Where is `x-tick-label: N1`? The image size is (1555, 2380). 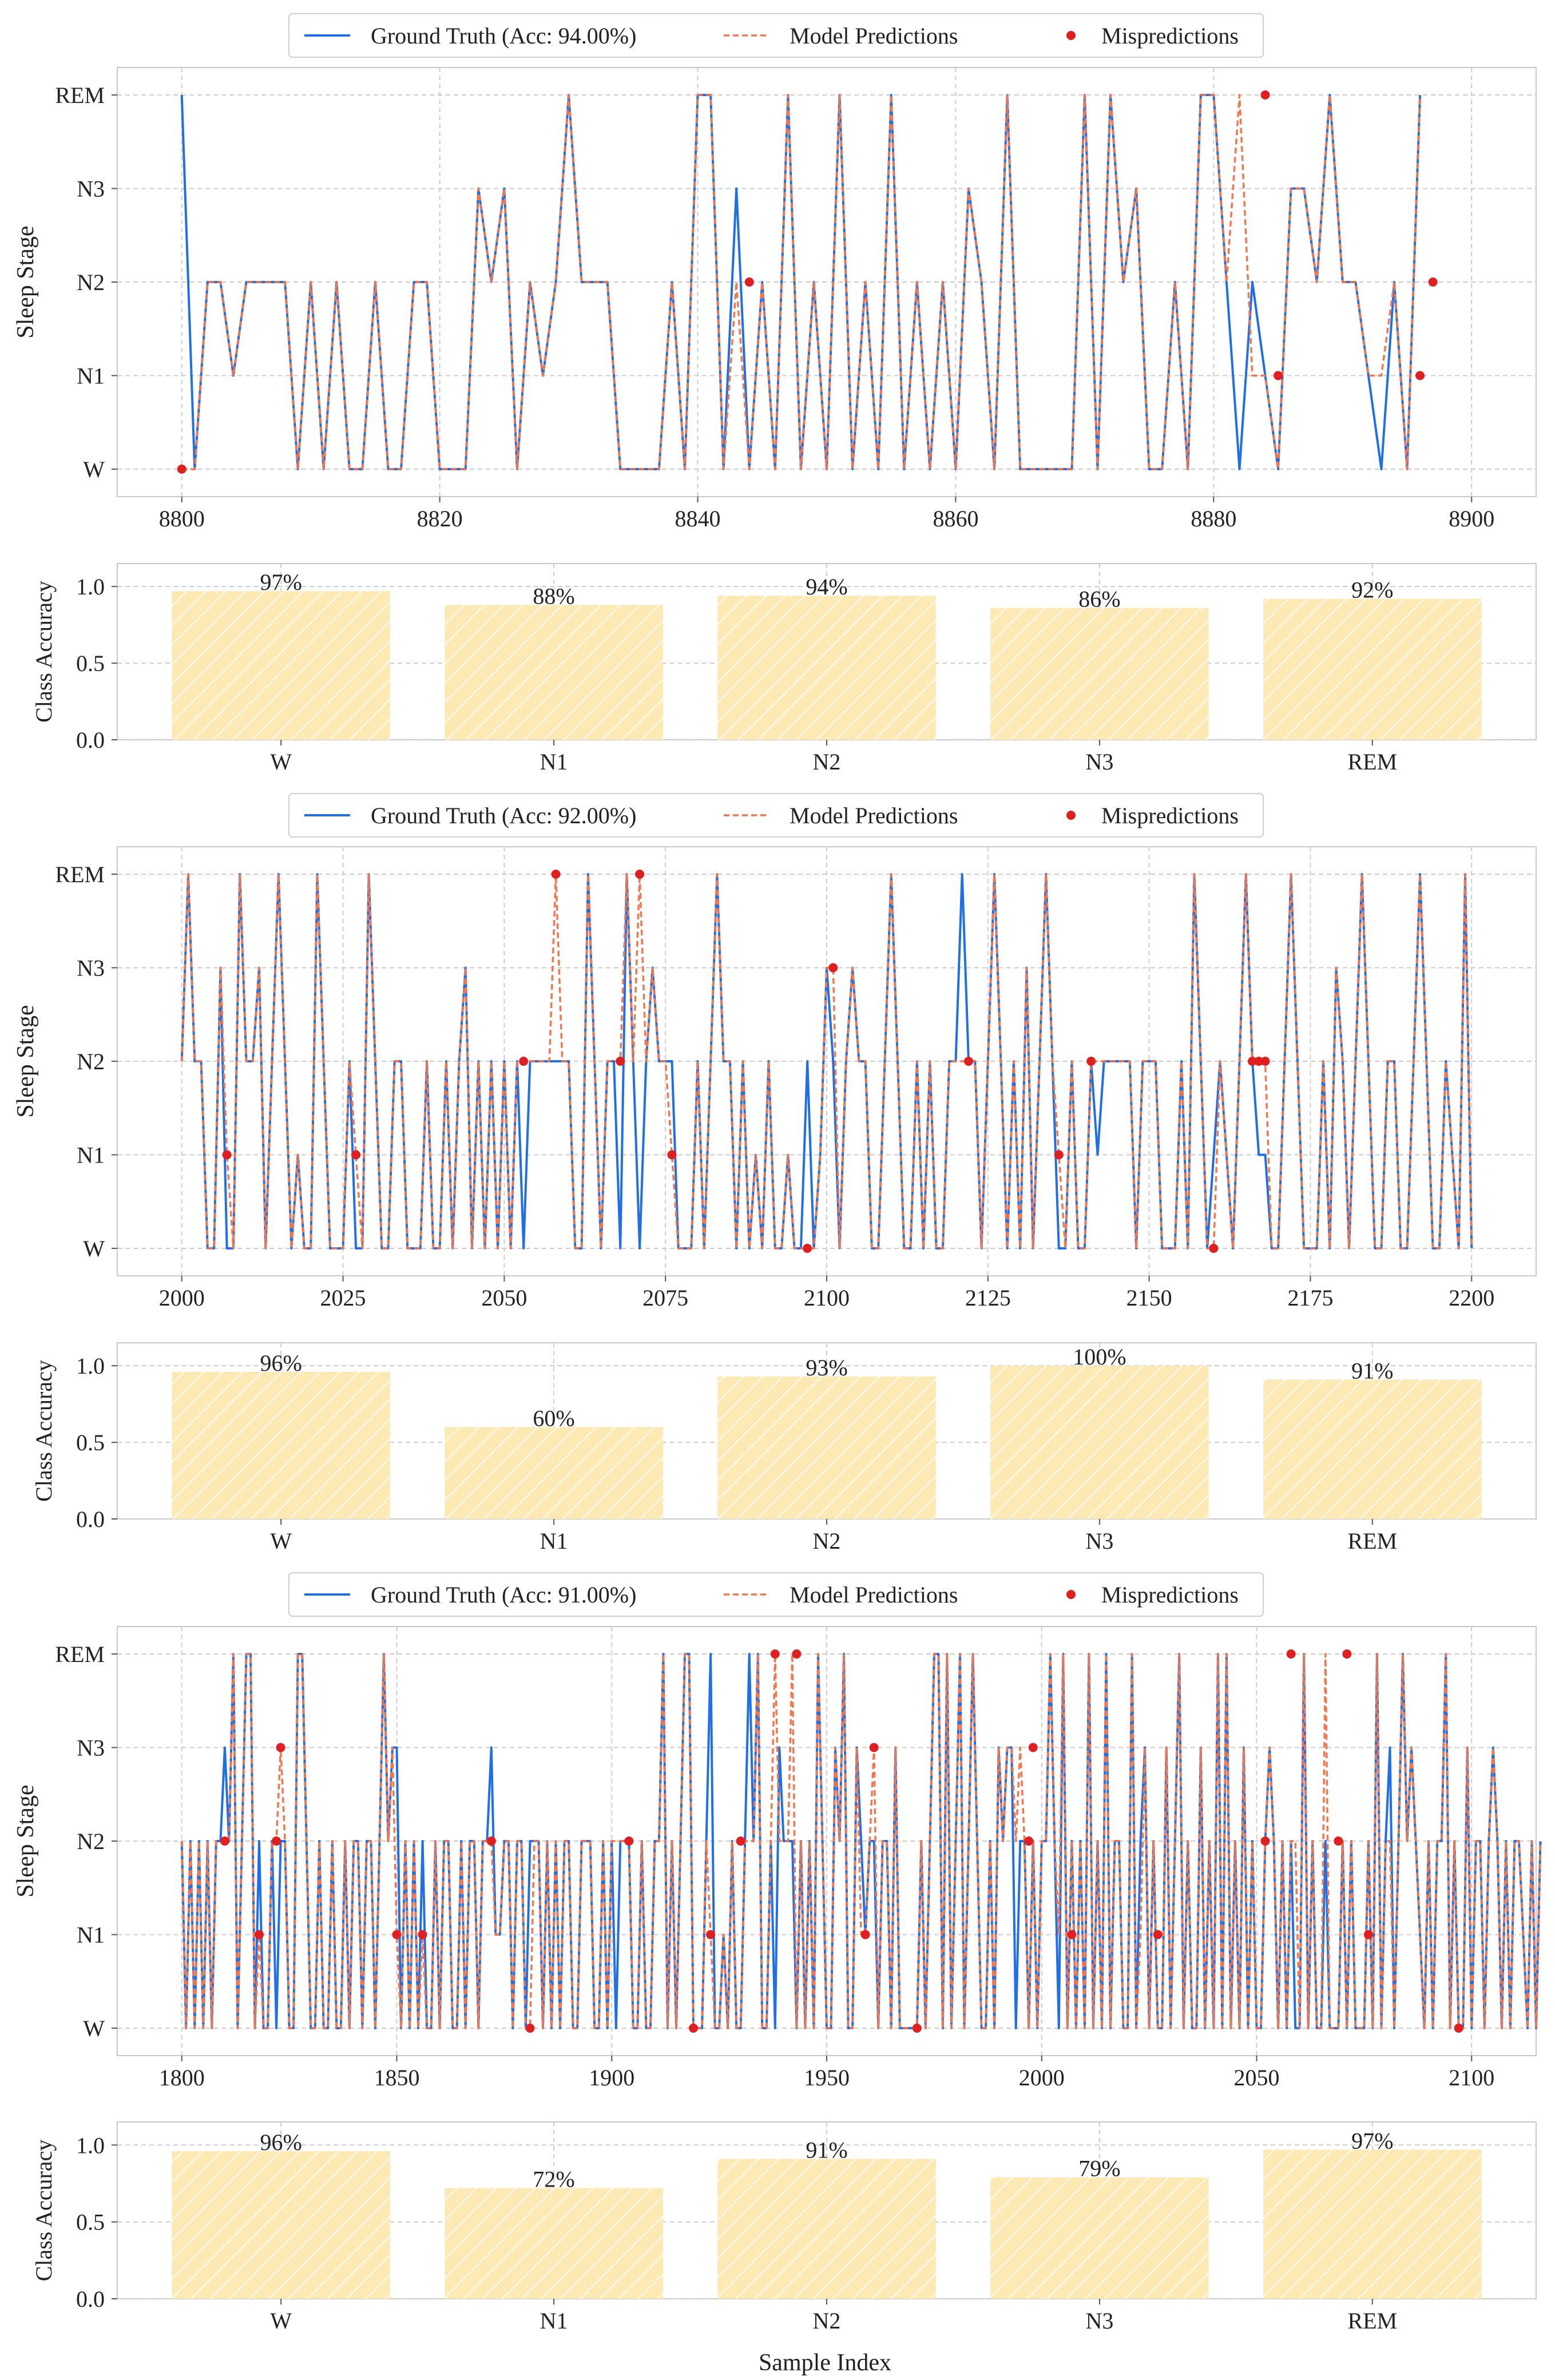
x-tick-label: N1 is located at coordinates (554, 762).